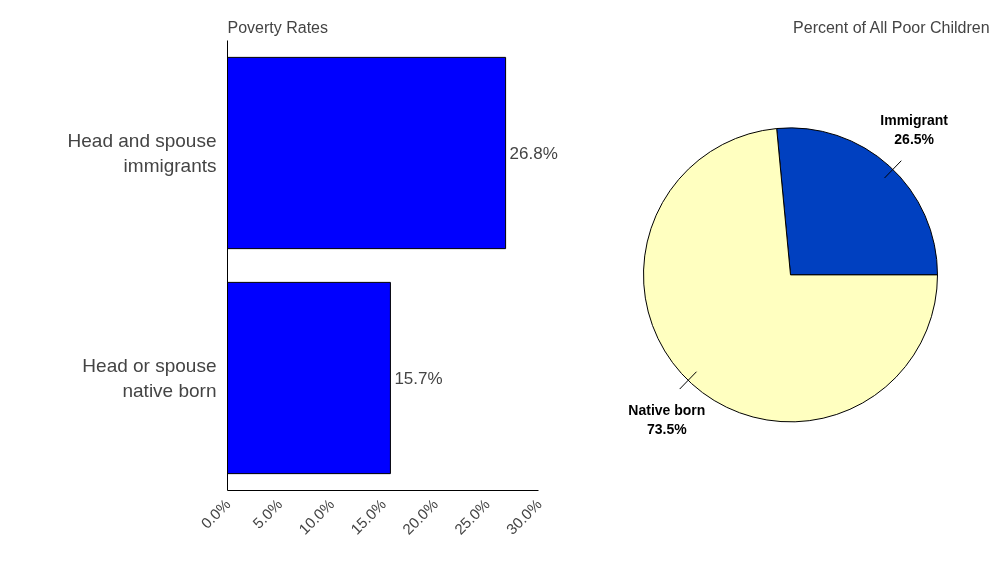 This screenshot has height=567, width=1003. What do you see at coordinates (667, 410) in the screenshot?
I see `slice-label: Native born` at bounding box center [667, 410].